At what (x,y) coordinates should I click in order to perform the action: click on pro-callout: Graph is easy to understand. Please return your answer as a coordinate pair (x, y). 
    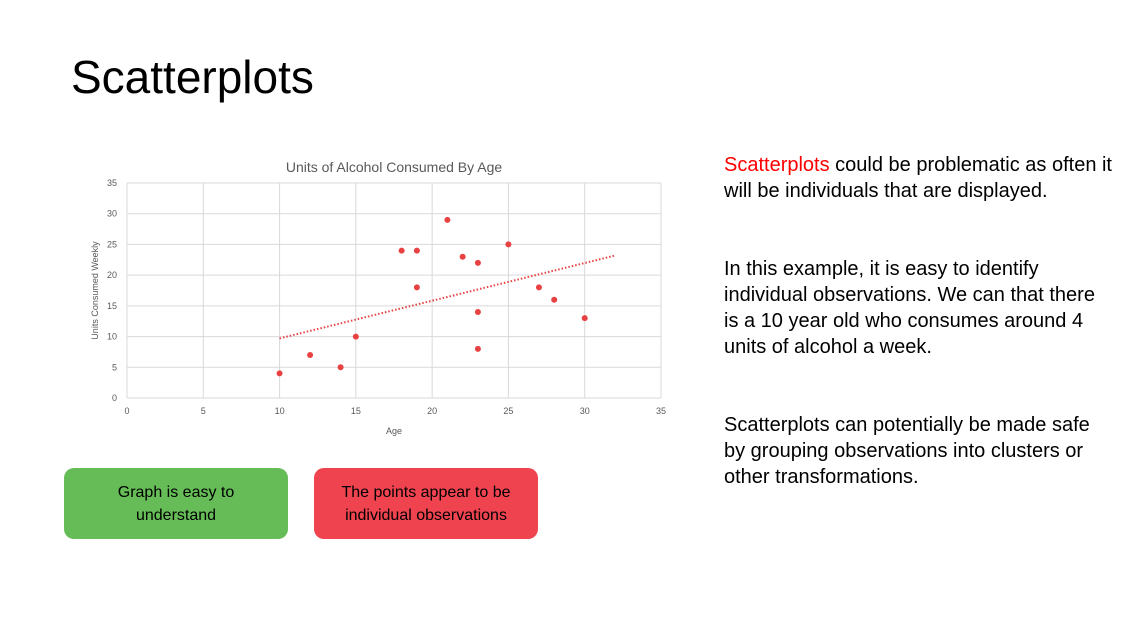
    Looking at the image, I should click on (176, 503).